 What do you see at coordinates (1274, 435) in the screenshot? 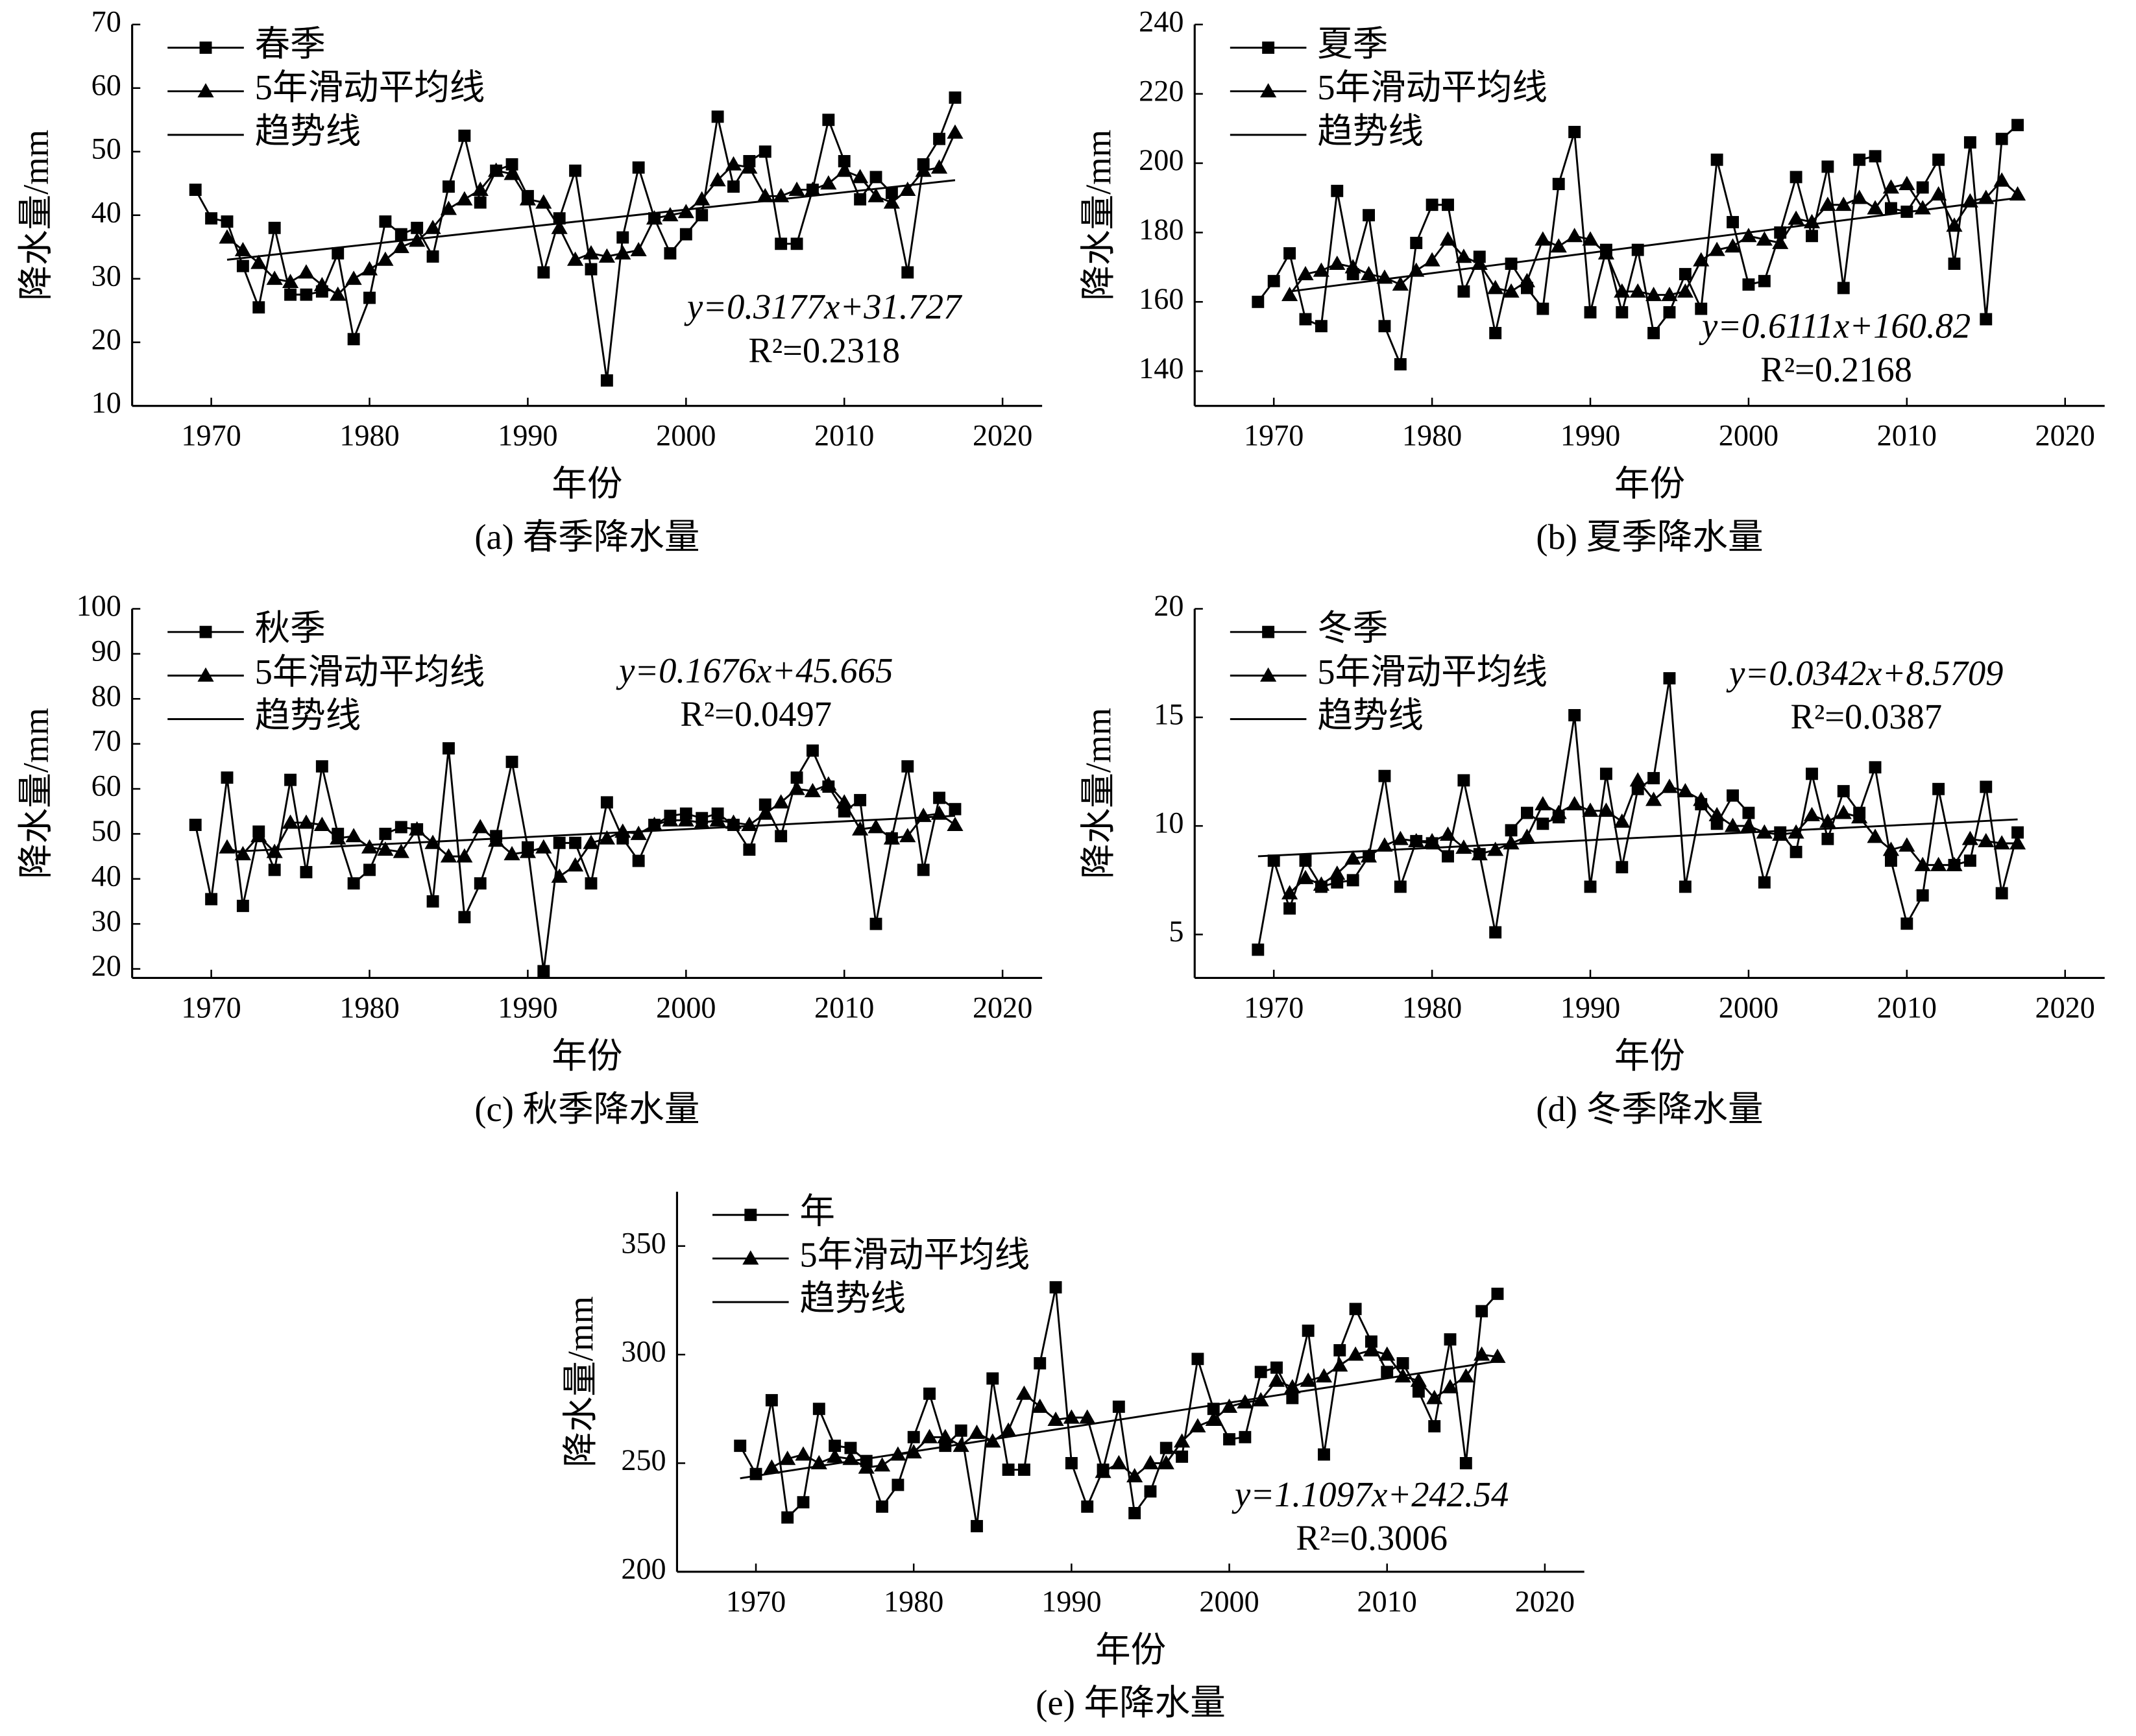
I see `x-tick-label: 1970` at bounding box center [1274, 435].